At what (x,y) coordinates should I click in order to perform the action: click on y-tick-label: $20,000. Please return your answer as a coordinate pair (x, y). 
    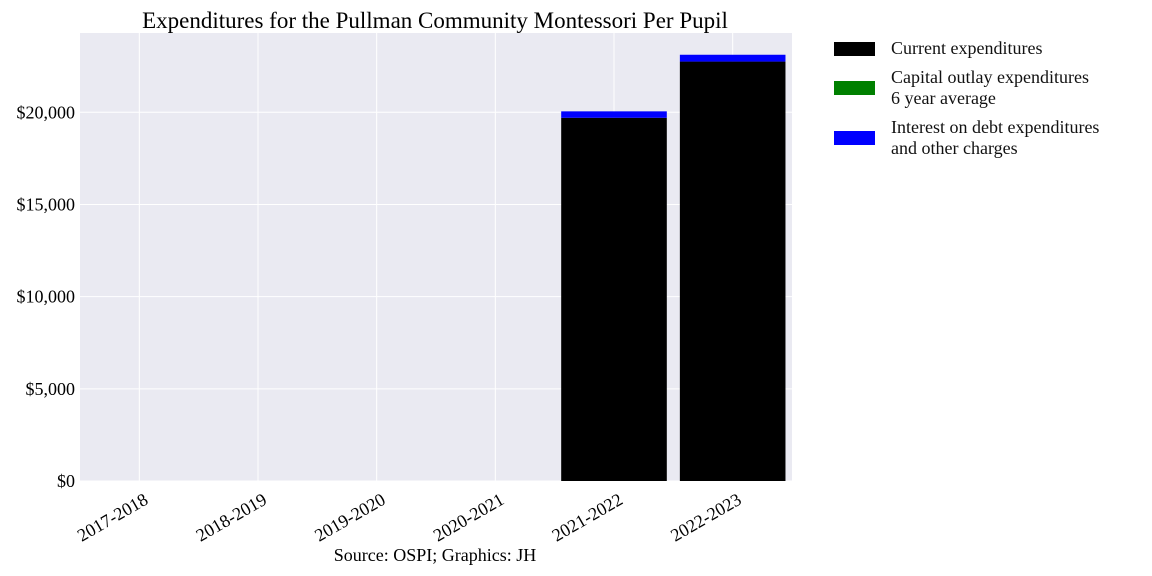
    Looking at the image, I should click on (46, 112).